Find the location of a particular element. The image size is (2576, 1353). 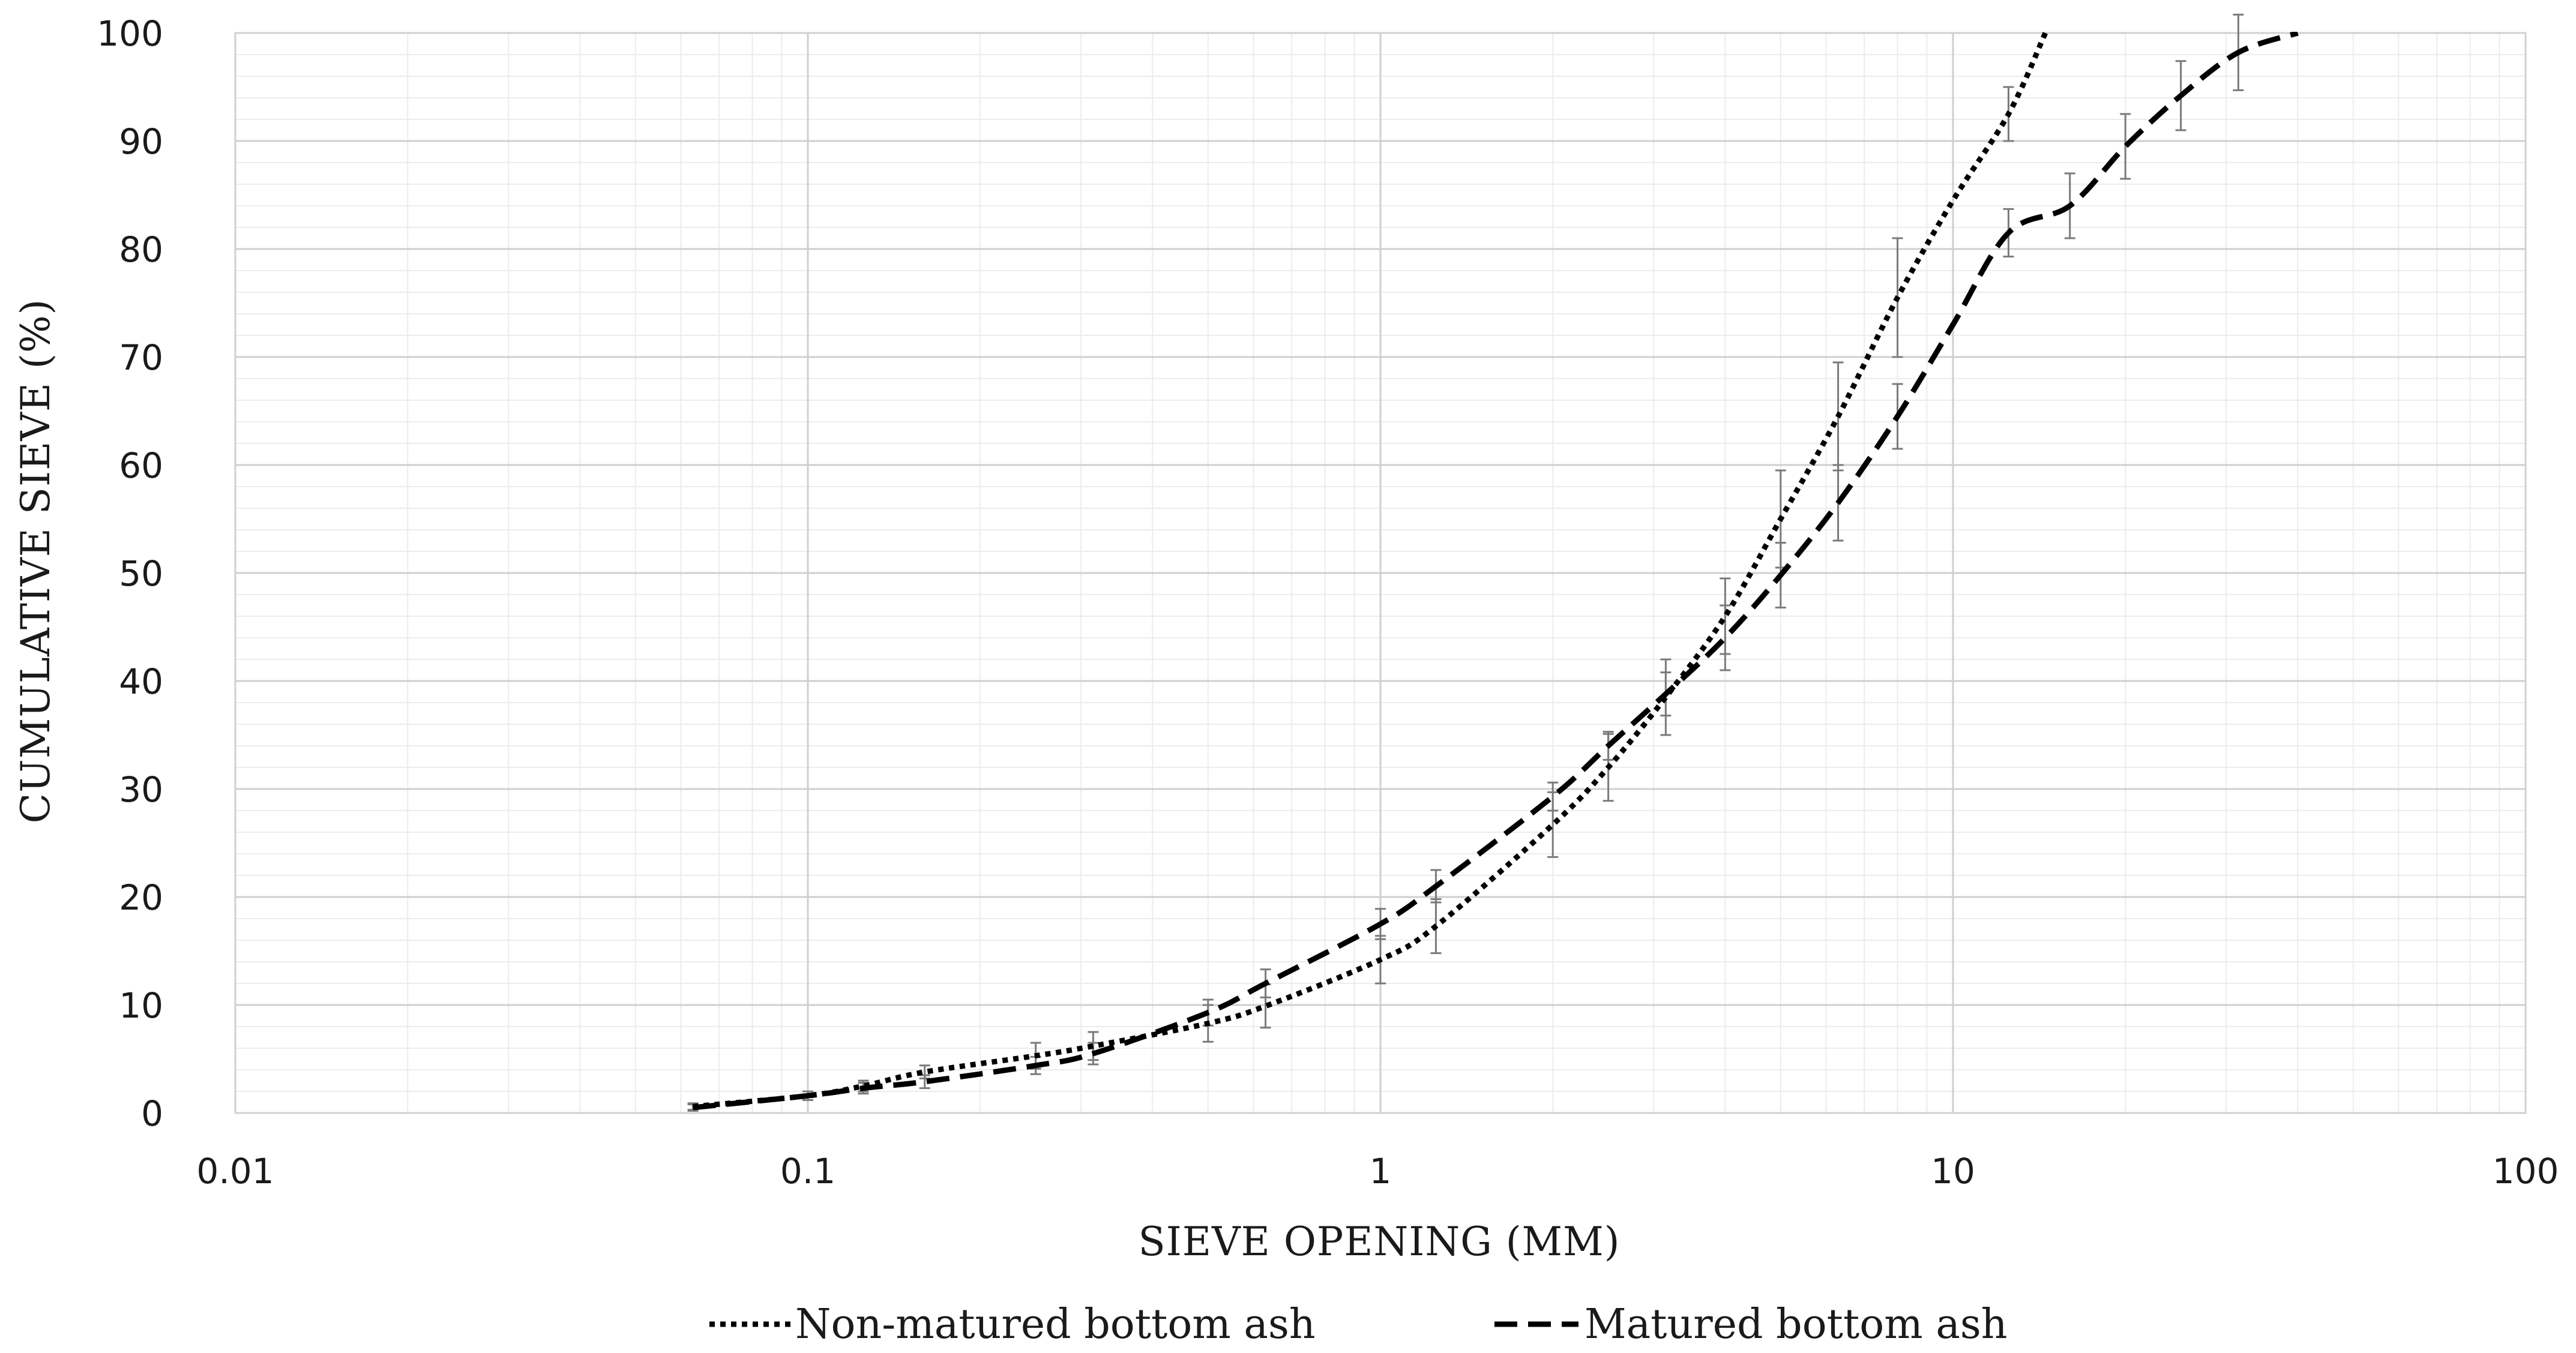

legend-label-non-matured: Non-matured bottom ash is located at coordinates (1055, 1324).